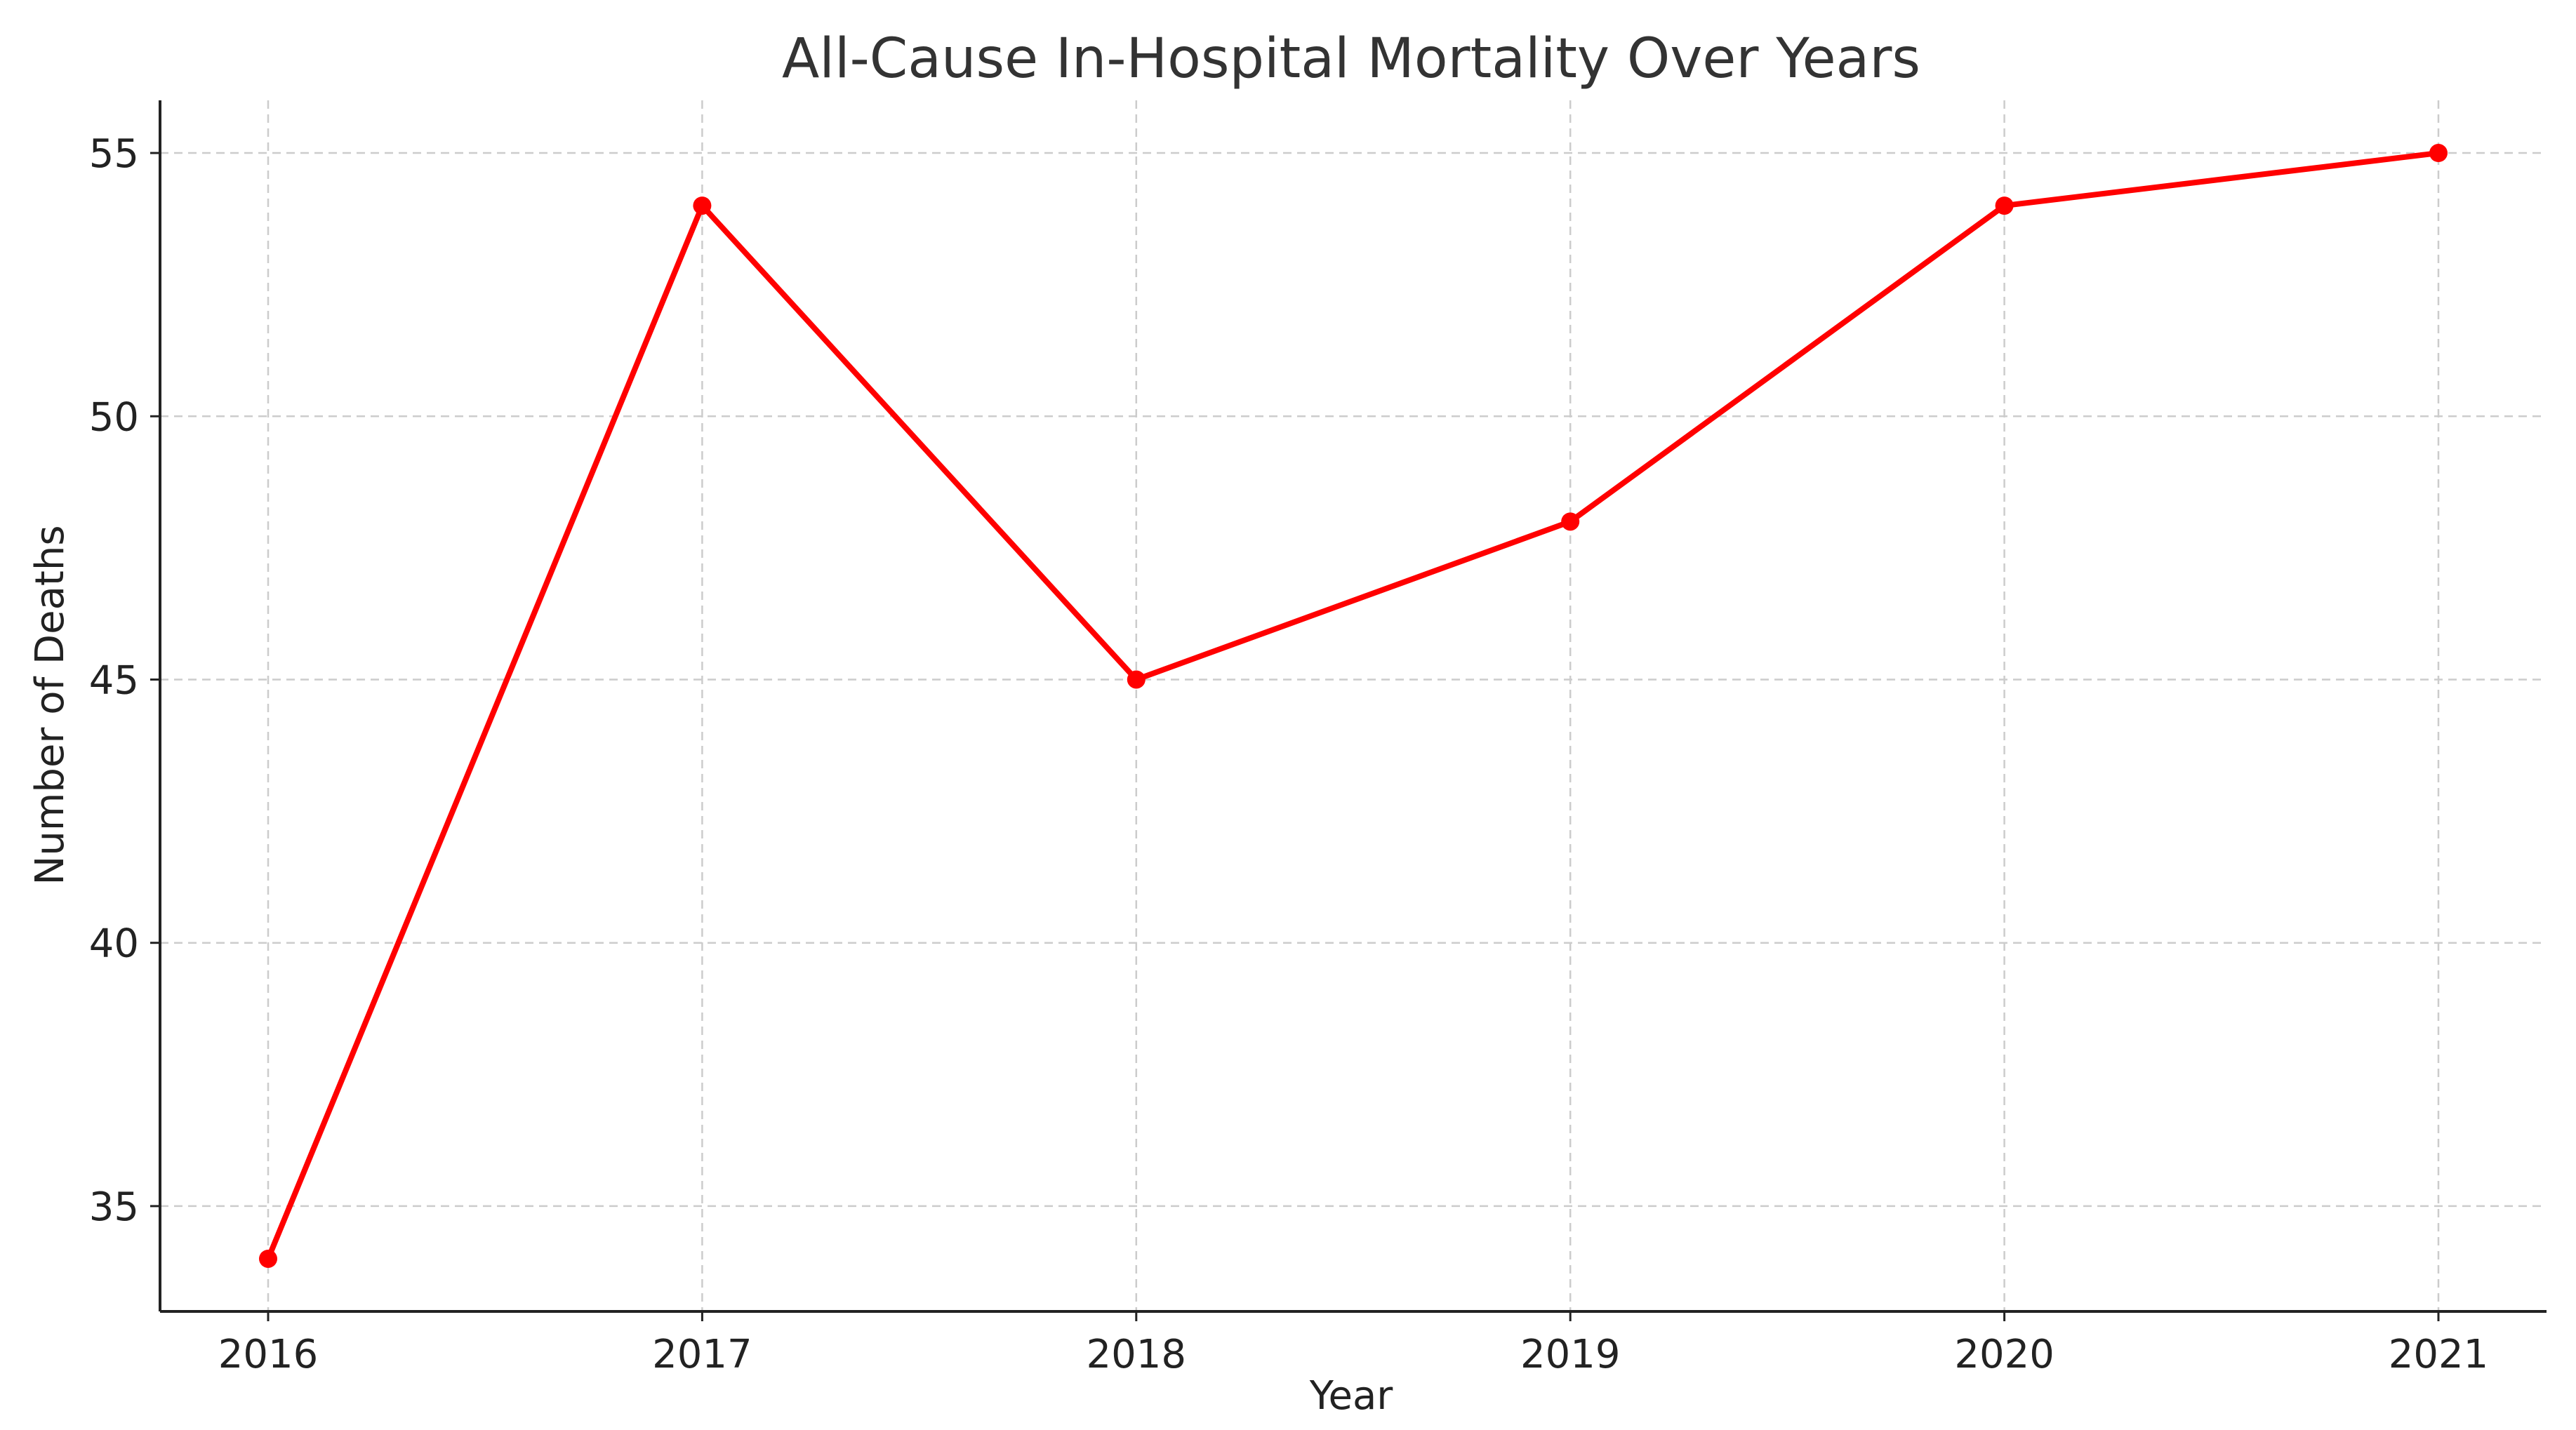 This screenshot has width=2576, height=1430. Describe the element at coordinates (114, 154) in the screenshot. I see `y-tick-label: 55` at that location.